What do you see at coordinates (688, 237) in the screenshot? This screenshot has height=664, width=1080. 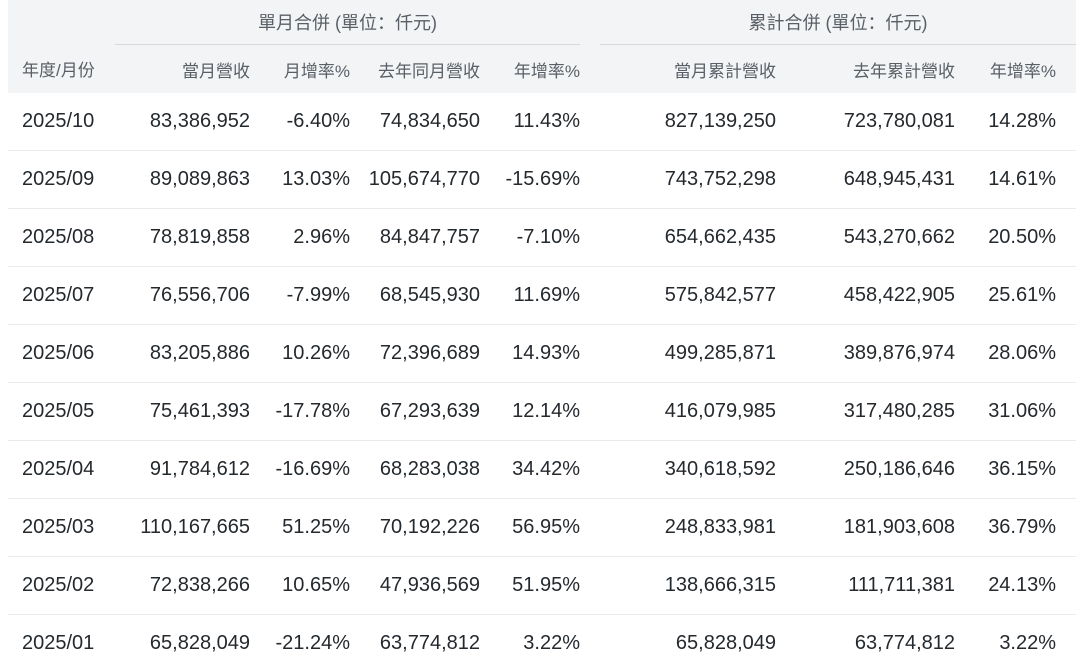 I see `value-cell: 654,662,435` at bounding box center [688, 237].